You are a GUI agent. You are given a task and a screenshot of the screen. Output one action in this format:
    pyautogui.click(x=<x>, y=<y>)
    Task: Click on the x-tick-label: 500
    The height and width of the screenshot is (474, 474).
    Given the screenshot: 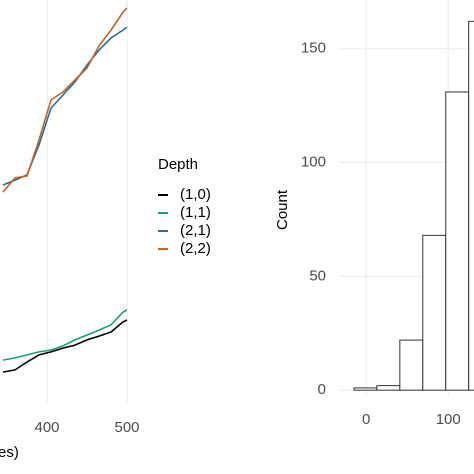 What is the action you would take?
    pyautogui.click(x=126, y=427)
    